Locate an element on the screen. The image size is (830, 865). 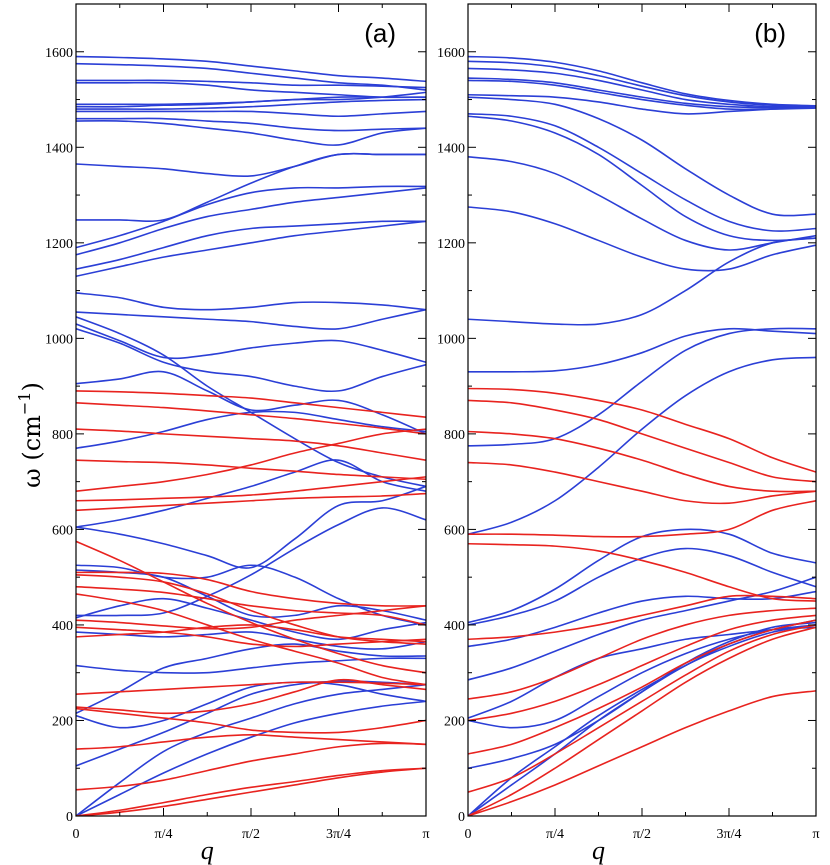
y-tick-label: 0 is located at coordinates (461, 817).